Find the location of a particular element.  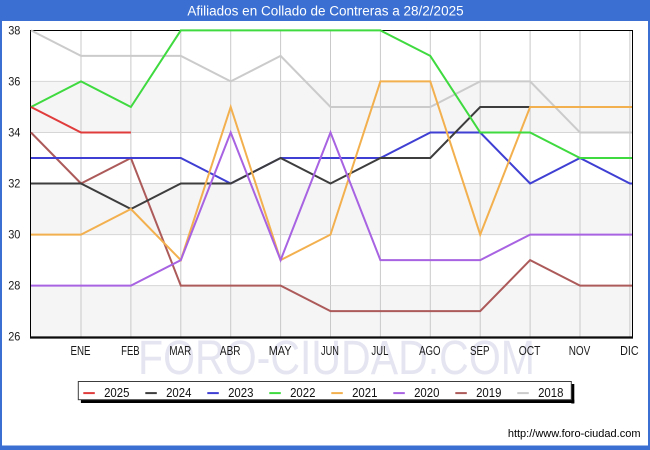

svg-text: 28 is located at coordinates (14, 286).